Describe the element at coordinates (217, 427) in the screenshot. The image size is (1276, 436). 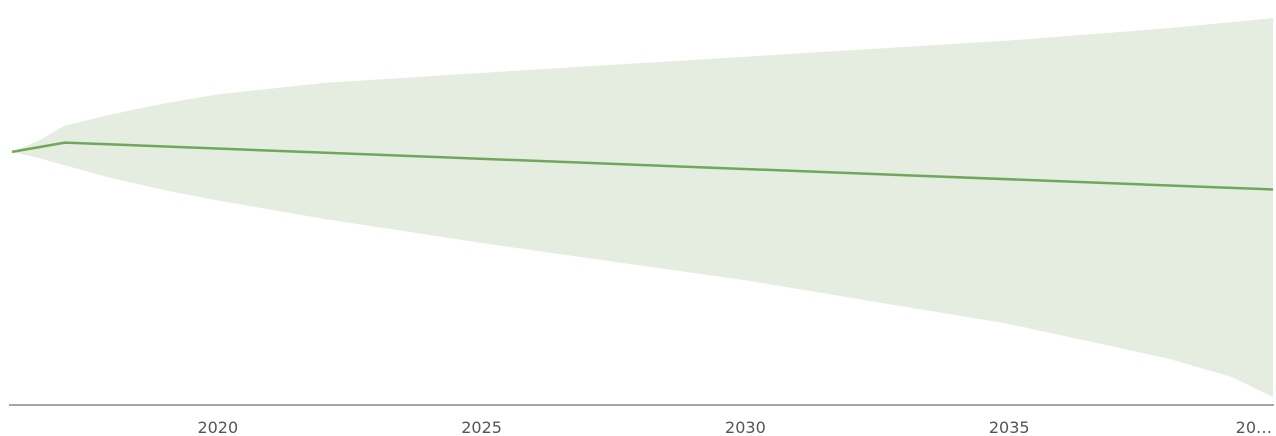
I see `x-tick-label: 2020` at that location.